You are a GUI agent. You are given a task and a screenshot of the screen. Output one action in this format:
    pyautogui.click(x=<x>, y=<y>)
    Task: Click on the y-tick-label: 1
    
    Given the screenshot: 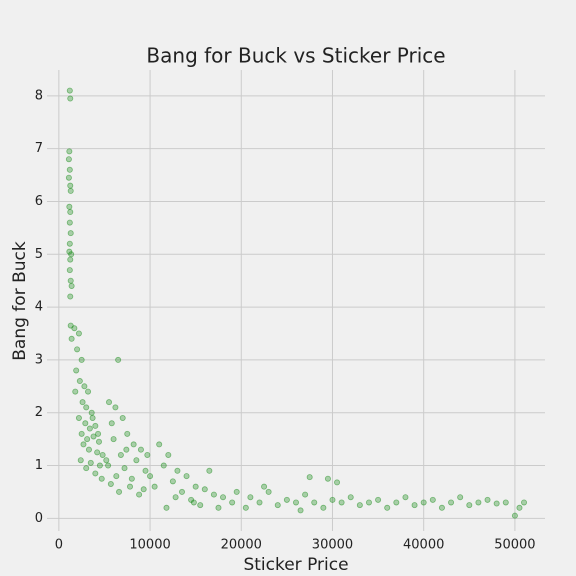 What is the action you would take?
    pyautogui.click(x=39, y=465)
    